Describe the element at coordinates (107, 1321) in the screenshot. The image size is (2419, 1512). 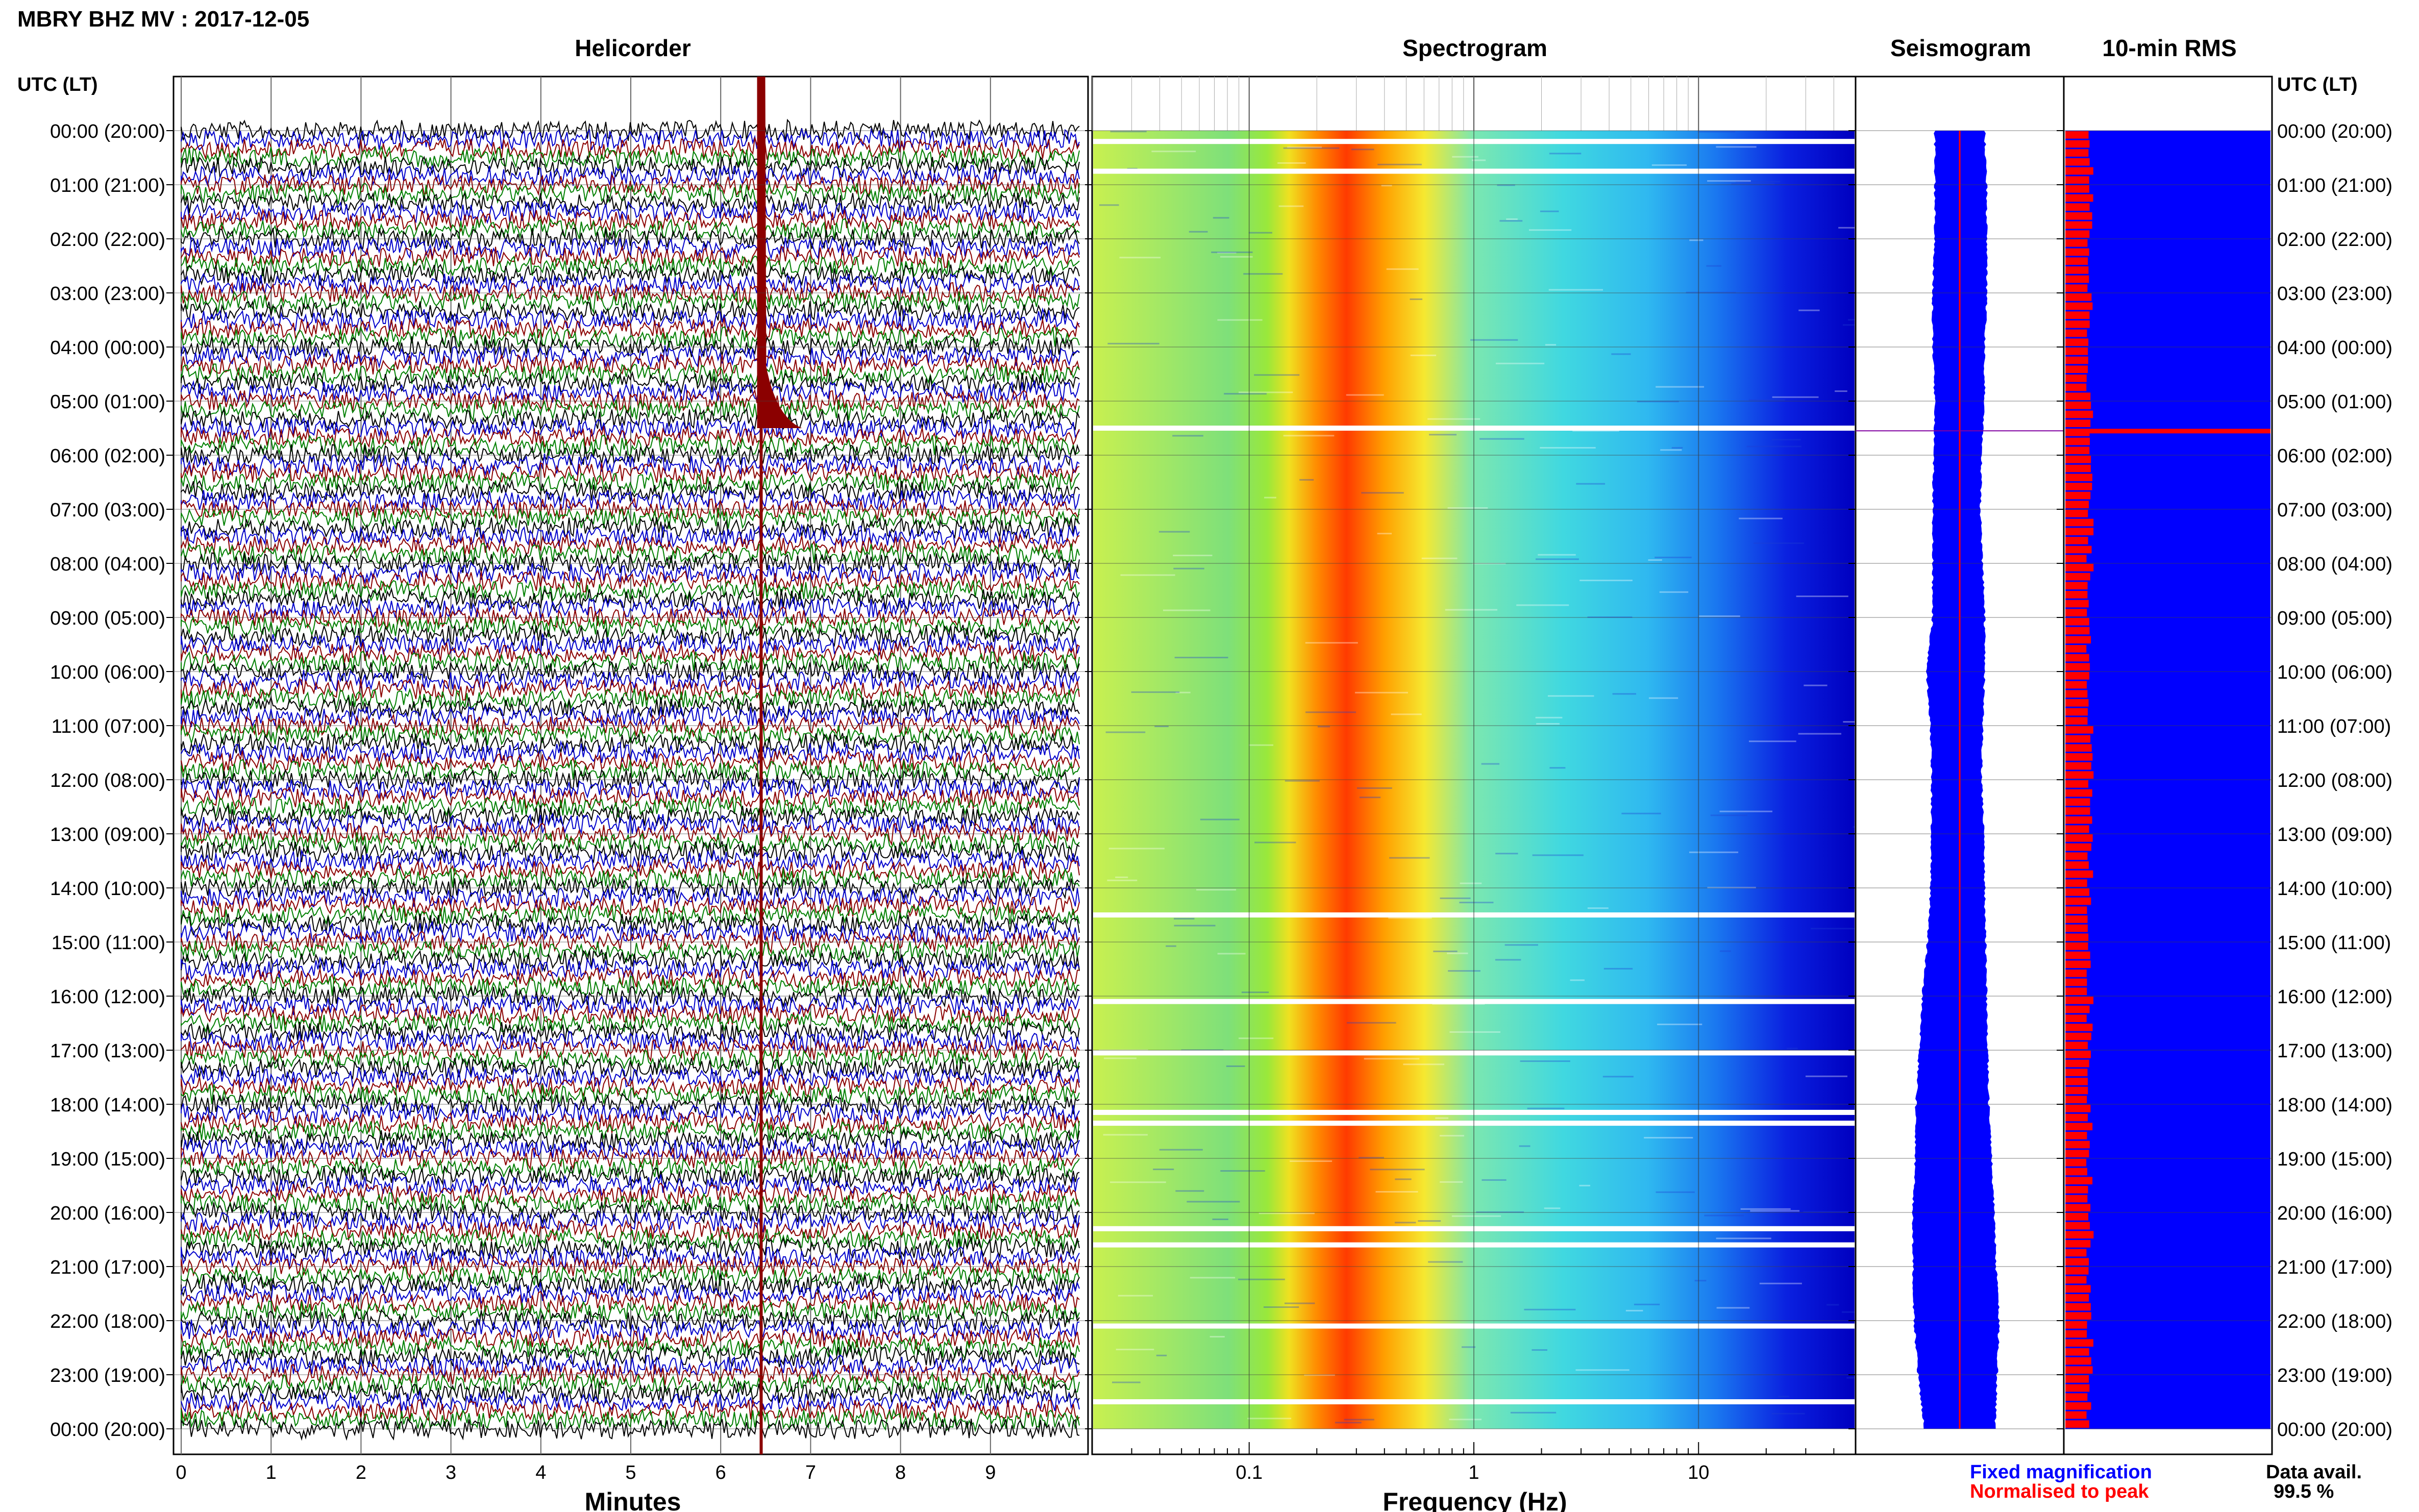
I see `time-label-left: 22:00 (18:00)` at that location.